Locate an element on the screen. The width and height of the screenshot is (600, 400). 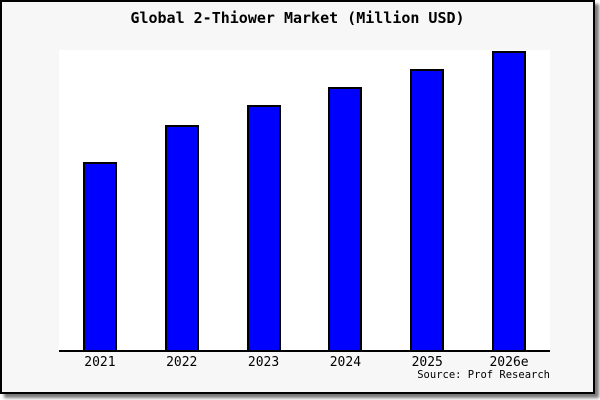
bar-2024 is located at coordinates (345, 218).